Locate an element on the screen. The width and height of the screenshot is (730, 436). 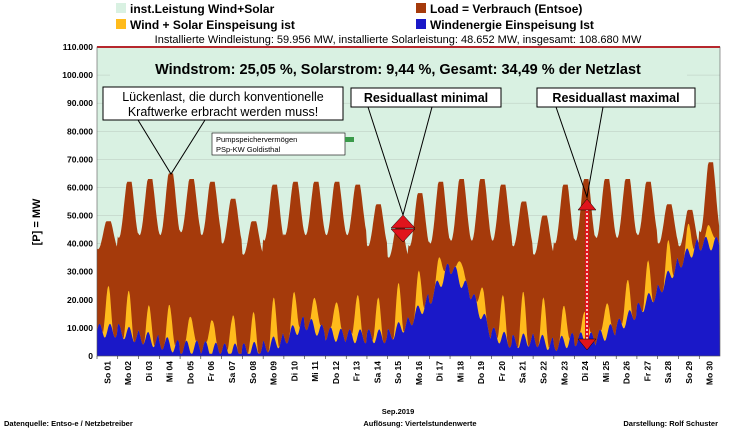
footer-resolution: Auflösung: Viertelstundenwerte is located at coordinates (419, 423).